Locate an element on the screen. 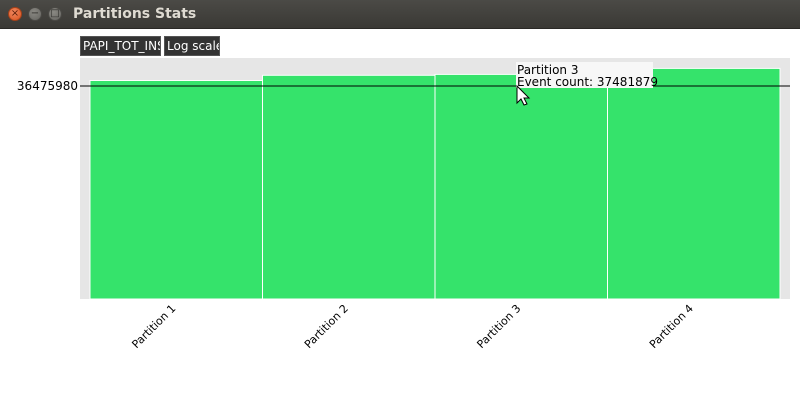 The image size is (800, 400). minimize-icon: − is located at coordinates (35, 14).